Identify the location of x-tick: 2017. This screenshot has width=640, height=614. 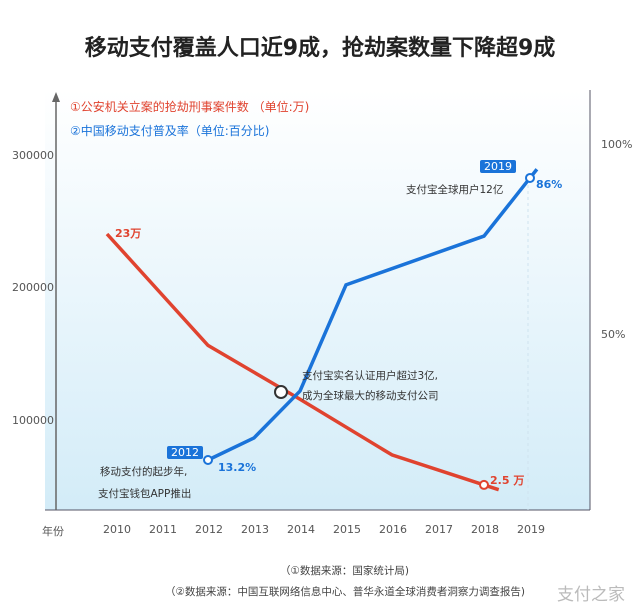
(439, 529).